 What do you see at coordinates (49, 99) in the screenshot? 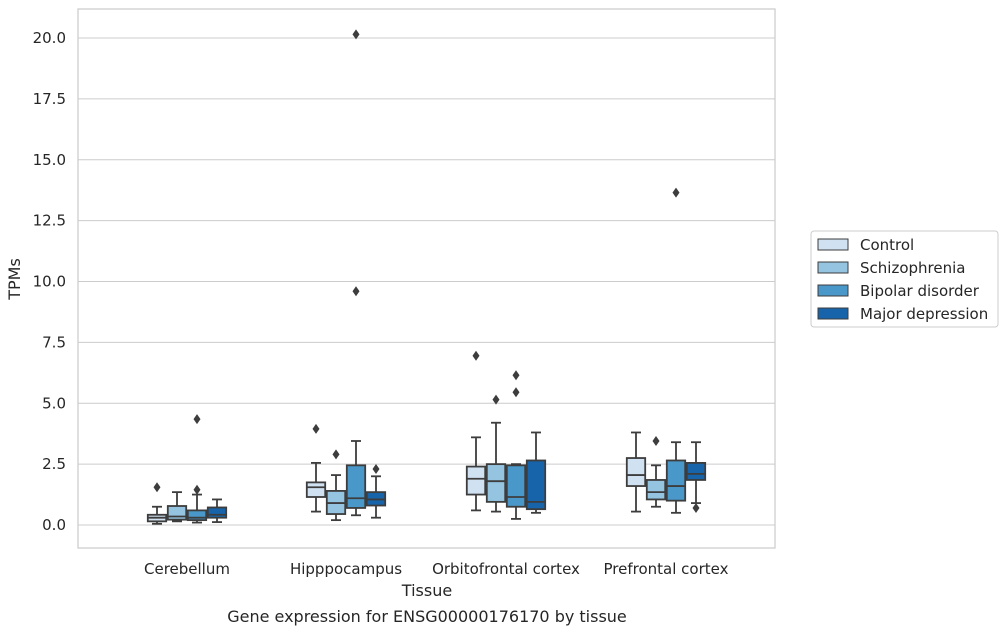
I see `y-tick-label: 17.5` at bounding box center [49, 99].